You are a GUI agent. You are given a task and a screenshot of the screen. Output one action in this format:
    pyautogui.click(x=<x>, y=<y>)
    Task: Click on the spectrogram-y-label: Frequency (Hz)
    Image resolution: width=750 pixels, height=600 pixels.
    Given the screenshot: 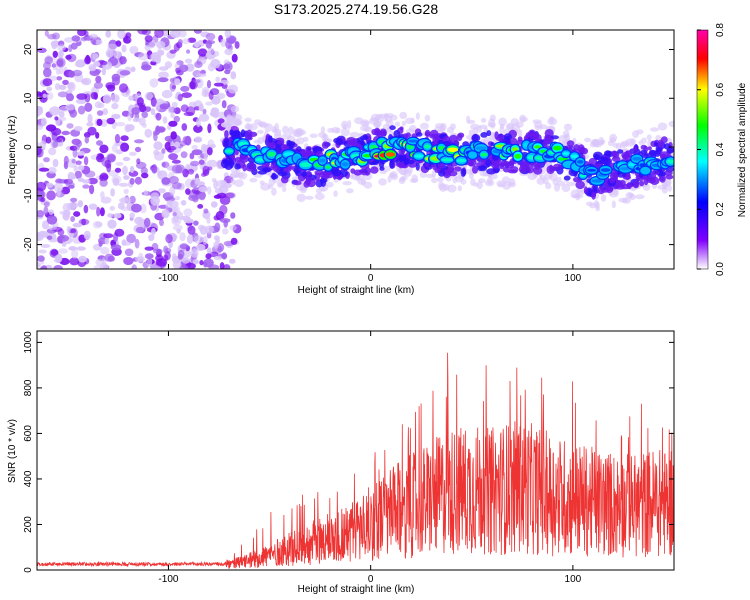 What is the action you would take?
    pyautogui.click(x=12, y=150)
    